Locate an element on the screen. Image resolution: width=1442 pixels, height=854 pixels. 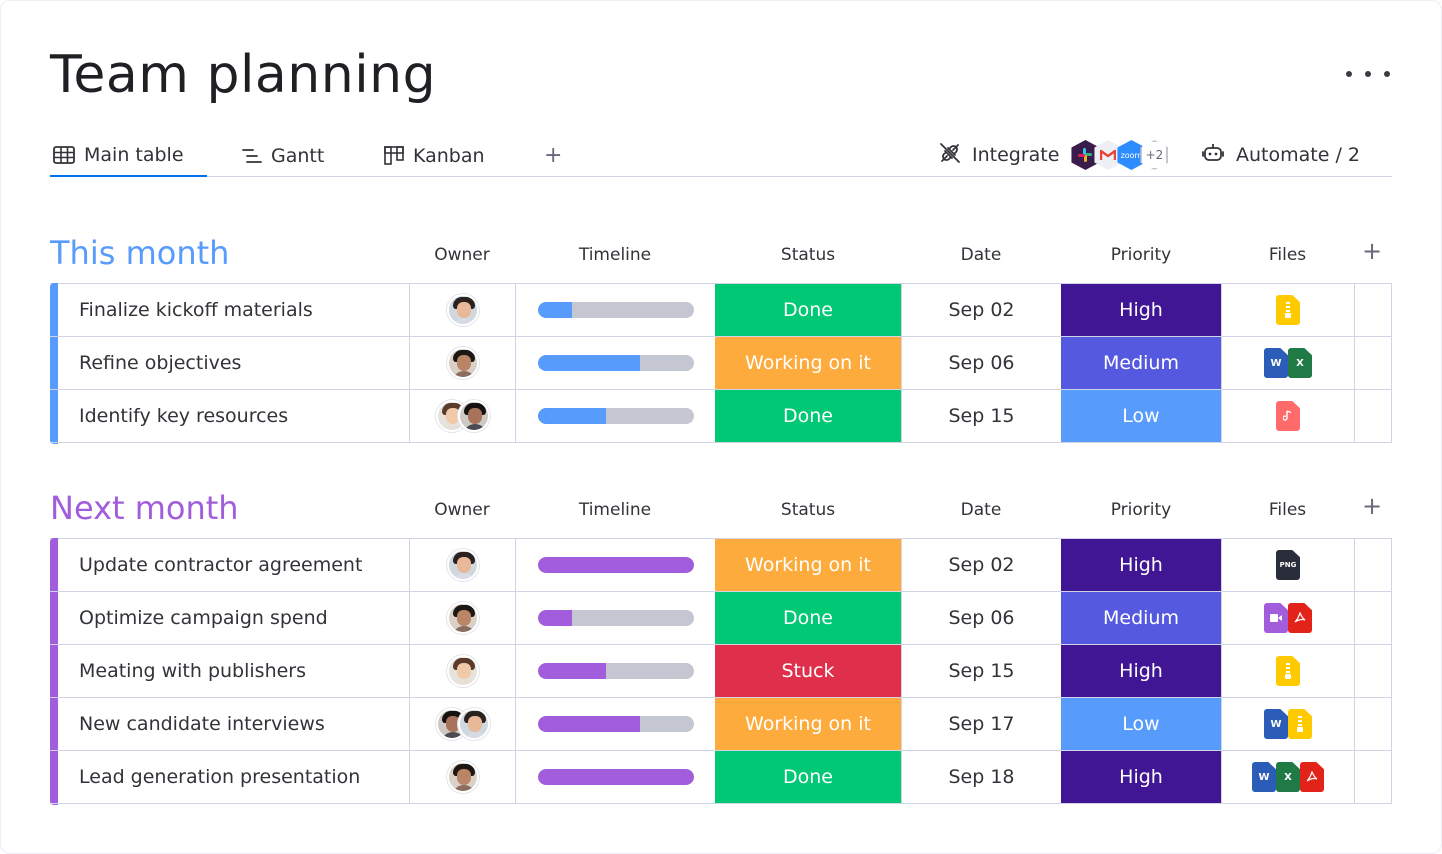
table-row: Finalize kickoff materials Done Sep 02 High is located at coordinates (720, 310).